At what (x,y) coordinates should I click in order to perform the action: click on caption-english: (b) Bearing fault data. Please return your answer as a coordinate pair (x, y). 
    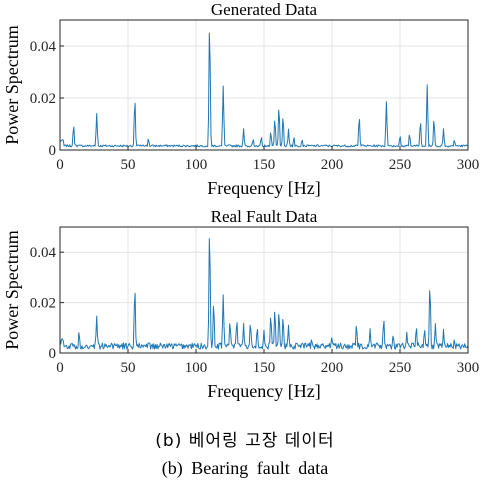
    Looking at the image, I should click on (245, 468).